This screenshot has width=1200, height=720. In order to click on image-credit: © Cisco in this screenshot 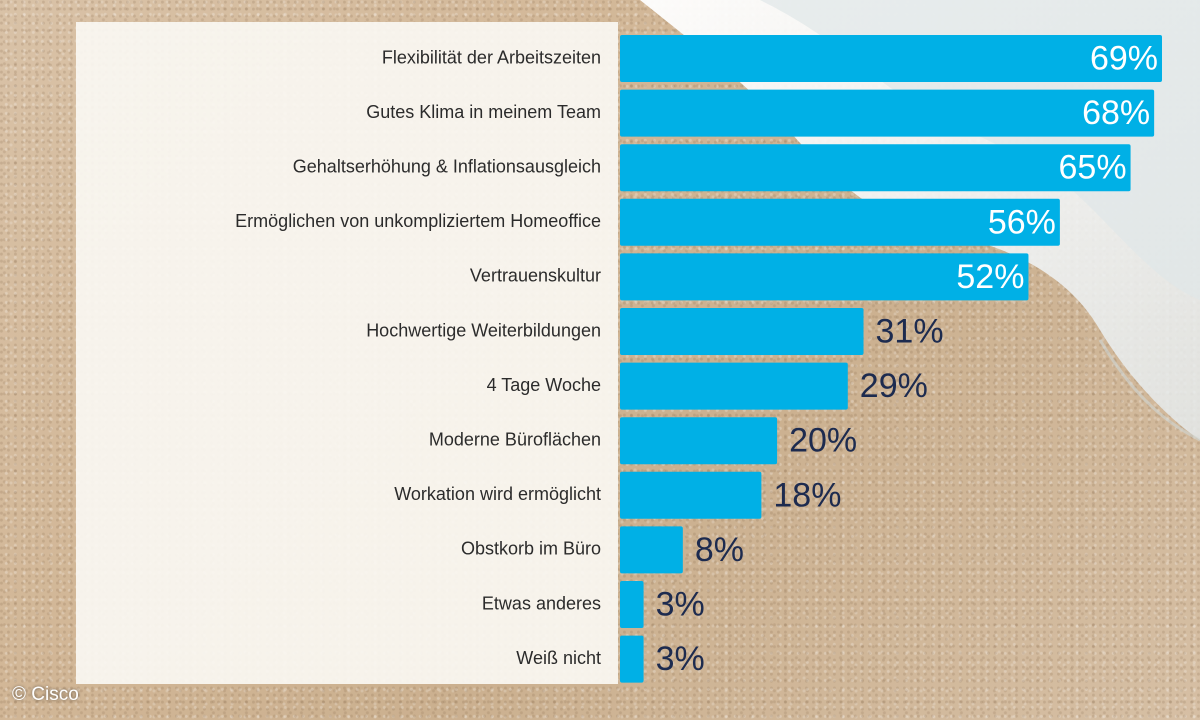, I will do `click(45, 694)`.